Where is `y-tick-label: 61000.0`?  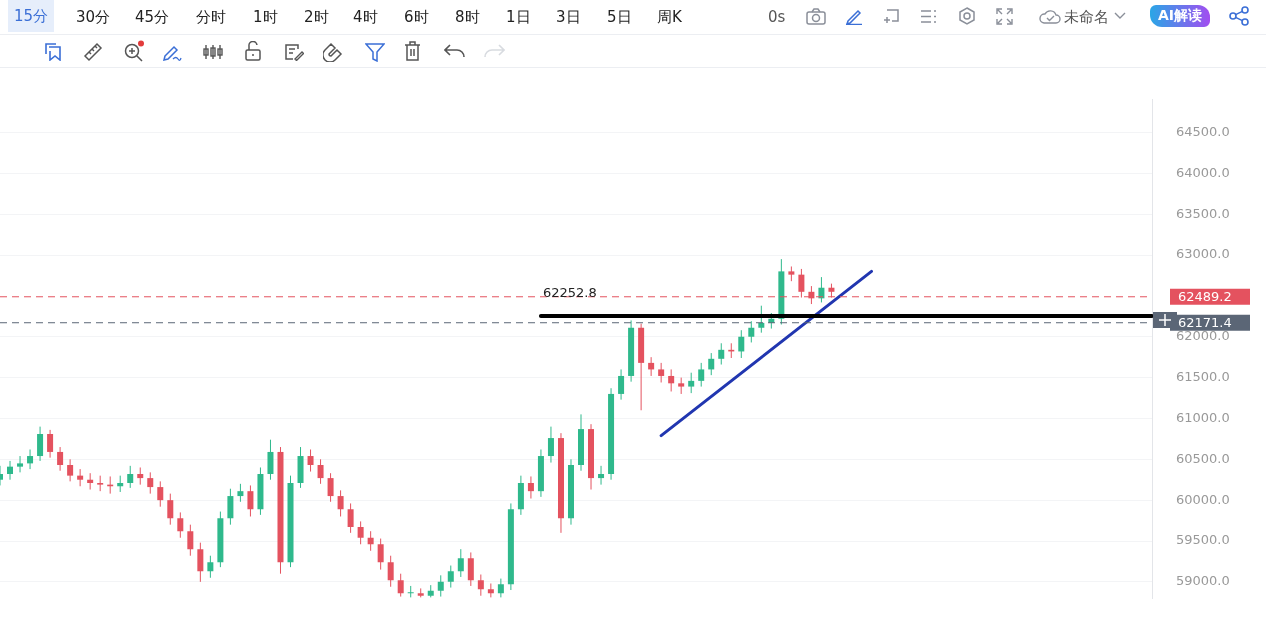
y-tick-label: 61000.0 is located at coordinates (1203, 417).